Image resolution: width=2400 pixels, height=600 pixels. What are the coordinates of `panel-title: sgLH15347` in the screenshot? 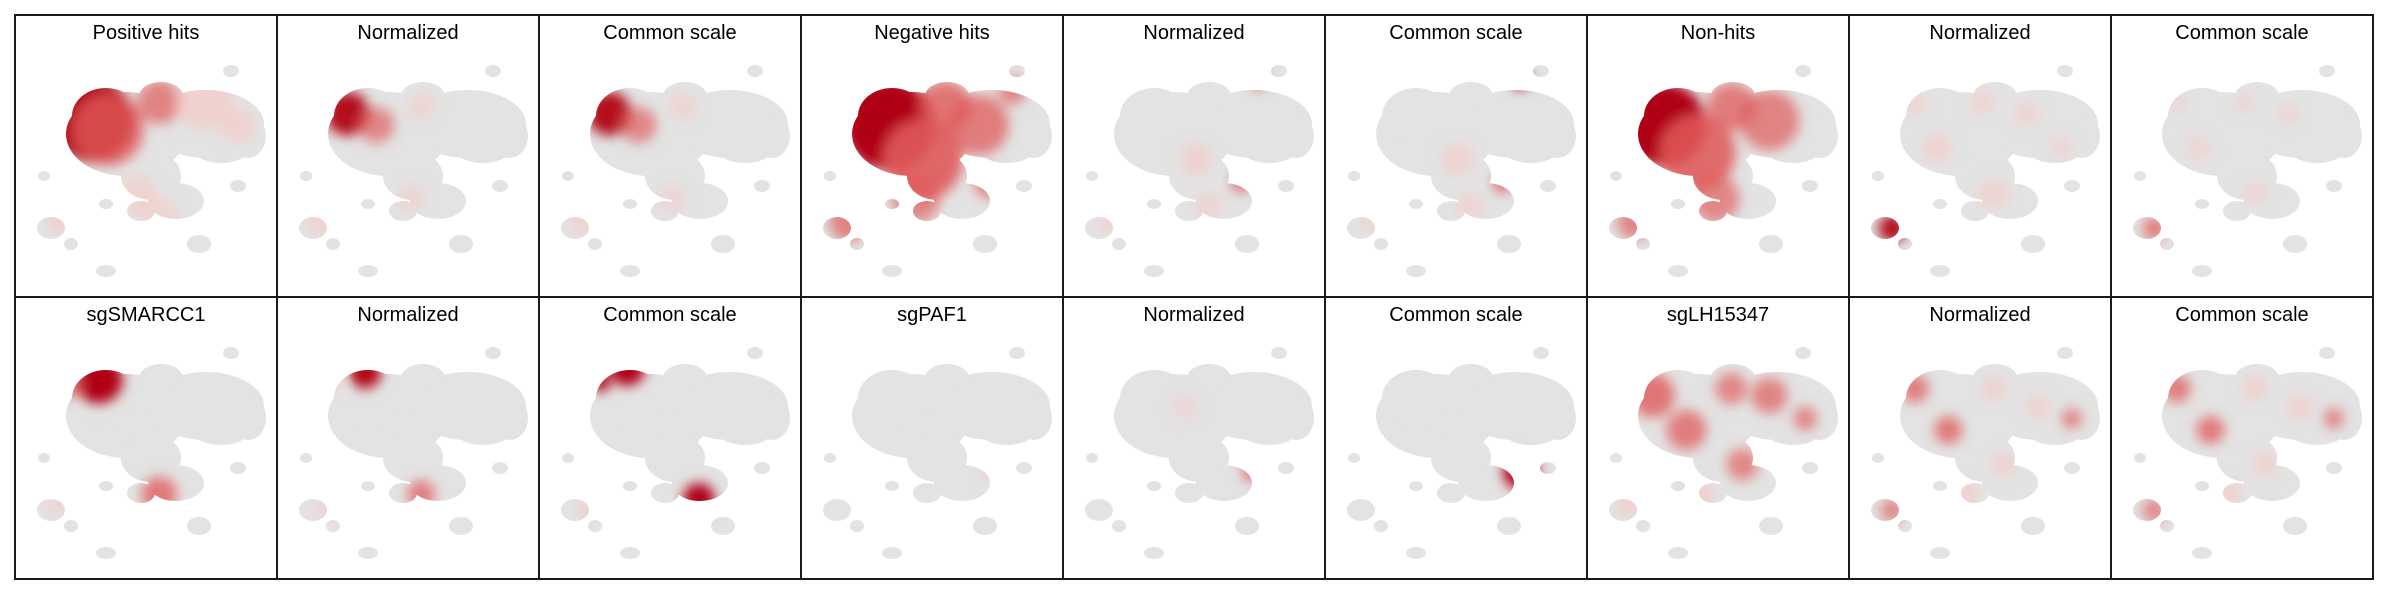 It's located at (1718, 315).